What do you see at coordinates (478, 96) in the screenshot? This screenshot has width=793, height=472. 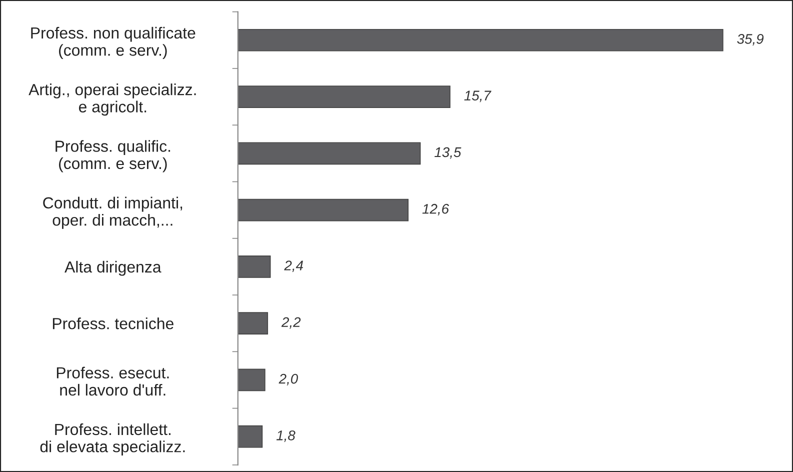 I see `data-label: 15,7` at bounding box center [478, 96].